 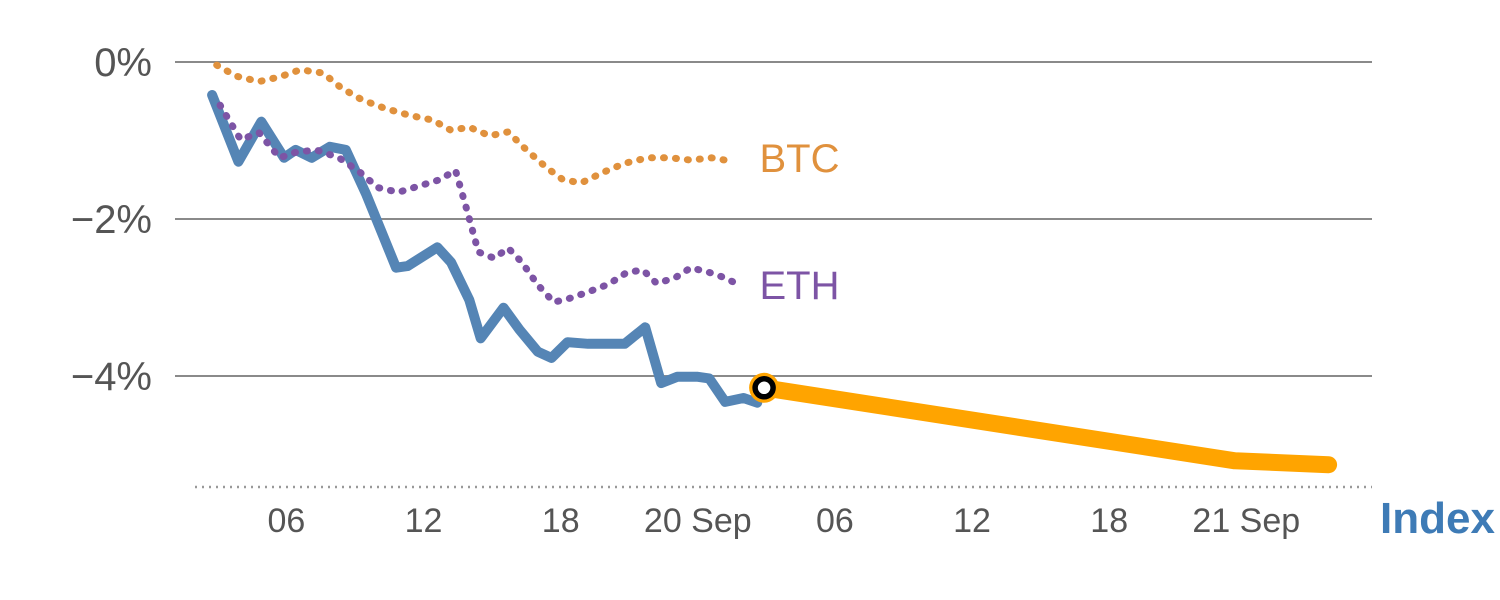 What do you see at coordinates (111, 377) in the screenshot?
I see `y-tick-label: −4%` at bounding box center [111, 377].